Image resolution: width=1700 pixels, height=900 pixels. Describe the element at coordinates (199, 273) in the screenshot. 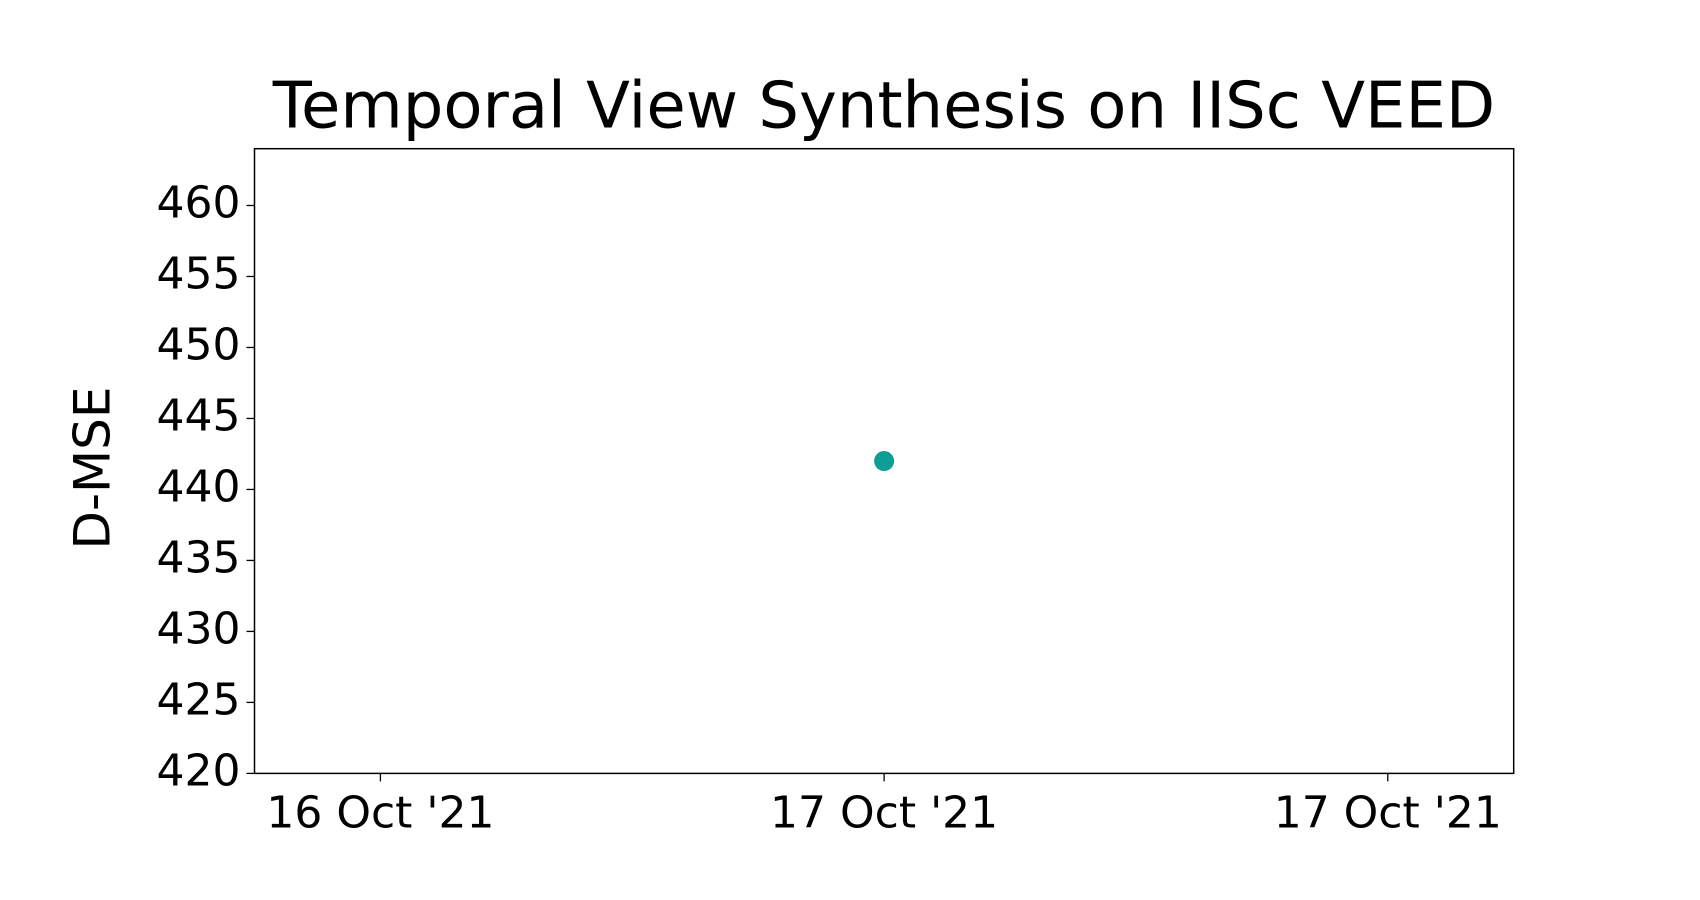

I see `y-tick-label: 455` at that location.